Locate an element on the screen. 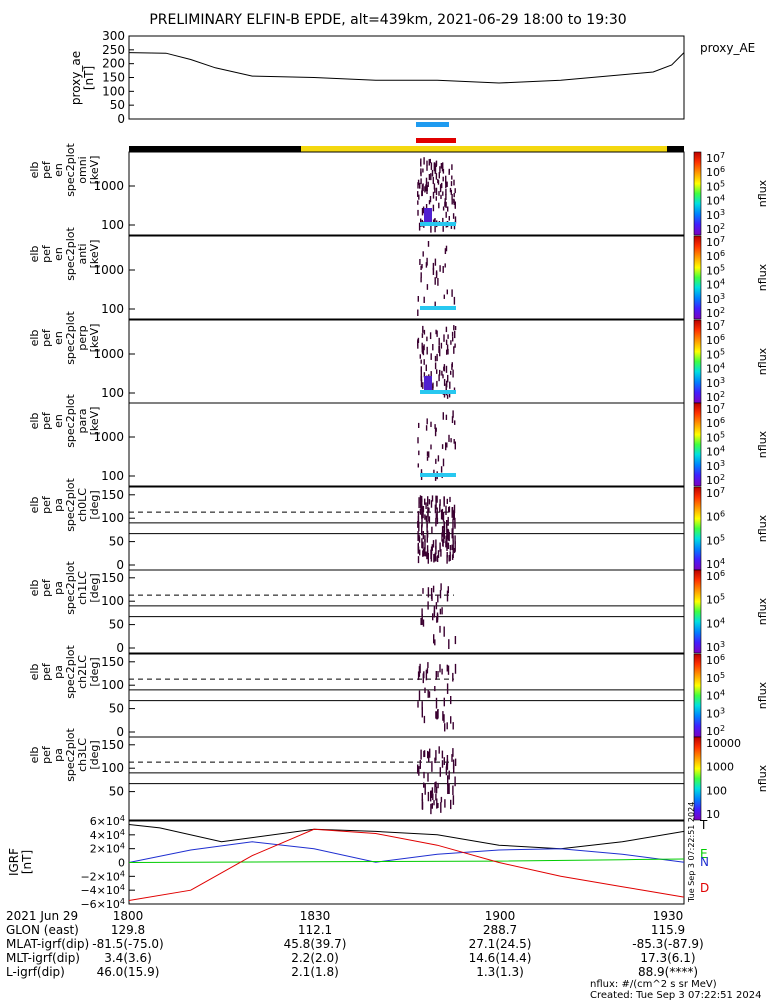  igrf-line-E is located at coordinates (406, 860).